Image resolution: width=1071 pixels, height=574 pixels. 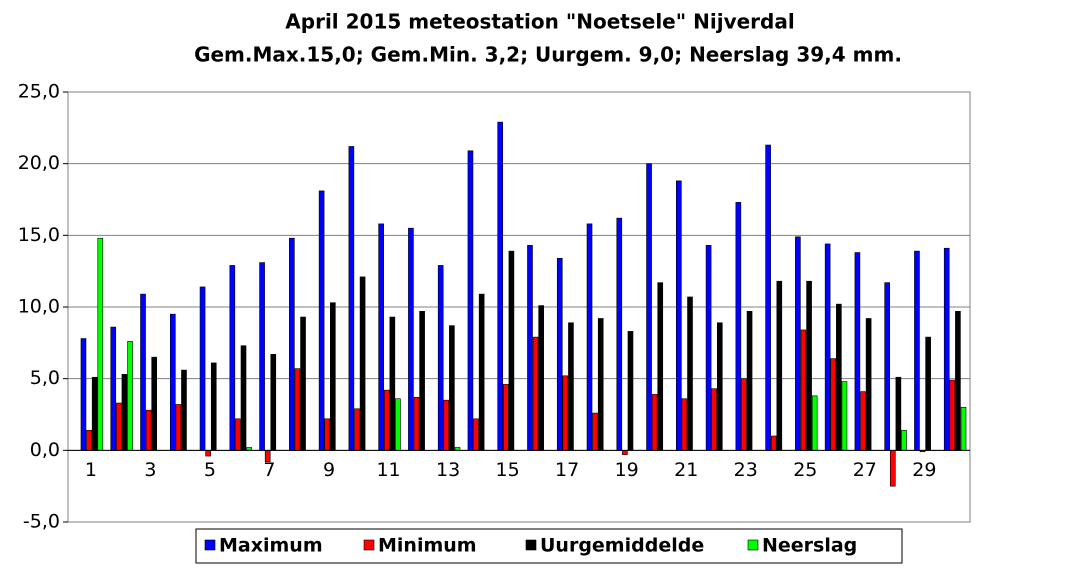 I want to click on x-tick-label: 15, so click(x=508, y=470).